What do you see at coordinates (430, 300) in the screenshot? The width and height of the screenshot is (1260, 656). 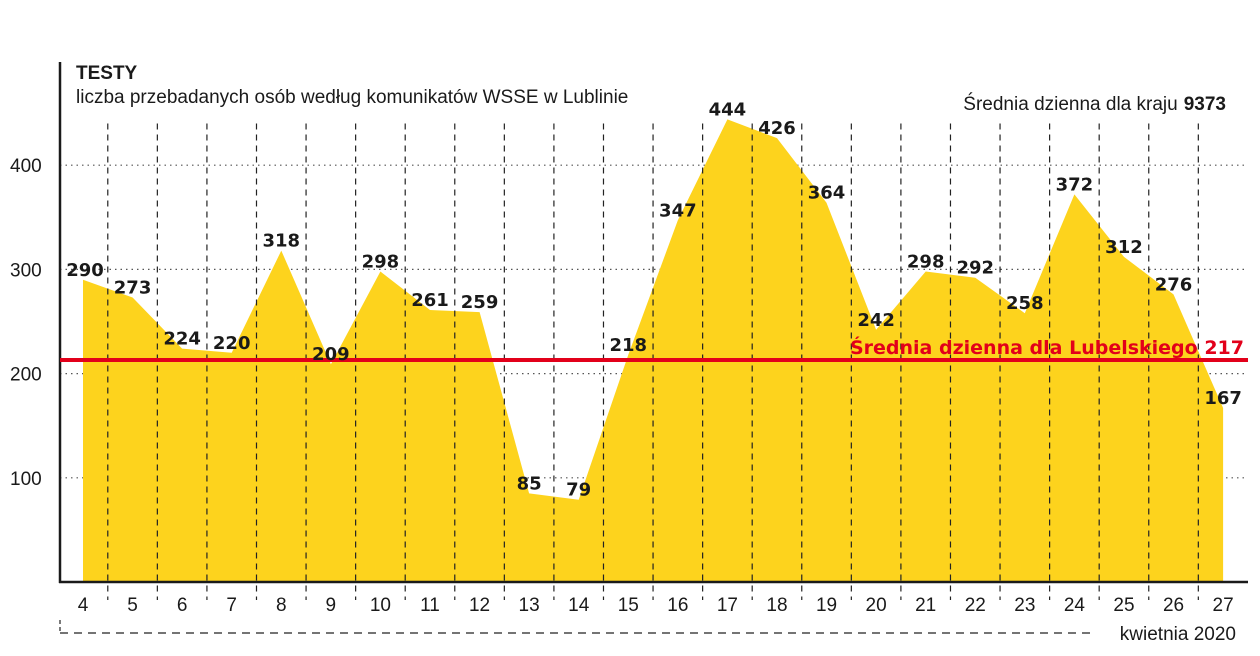 I see `data-label-11: 261` at bounding box center [430, 300].